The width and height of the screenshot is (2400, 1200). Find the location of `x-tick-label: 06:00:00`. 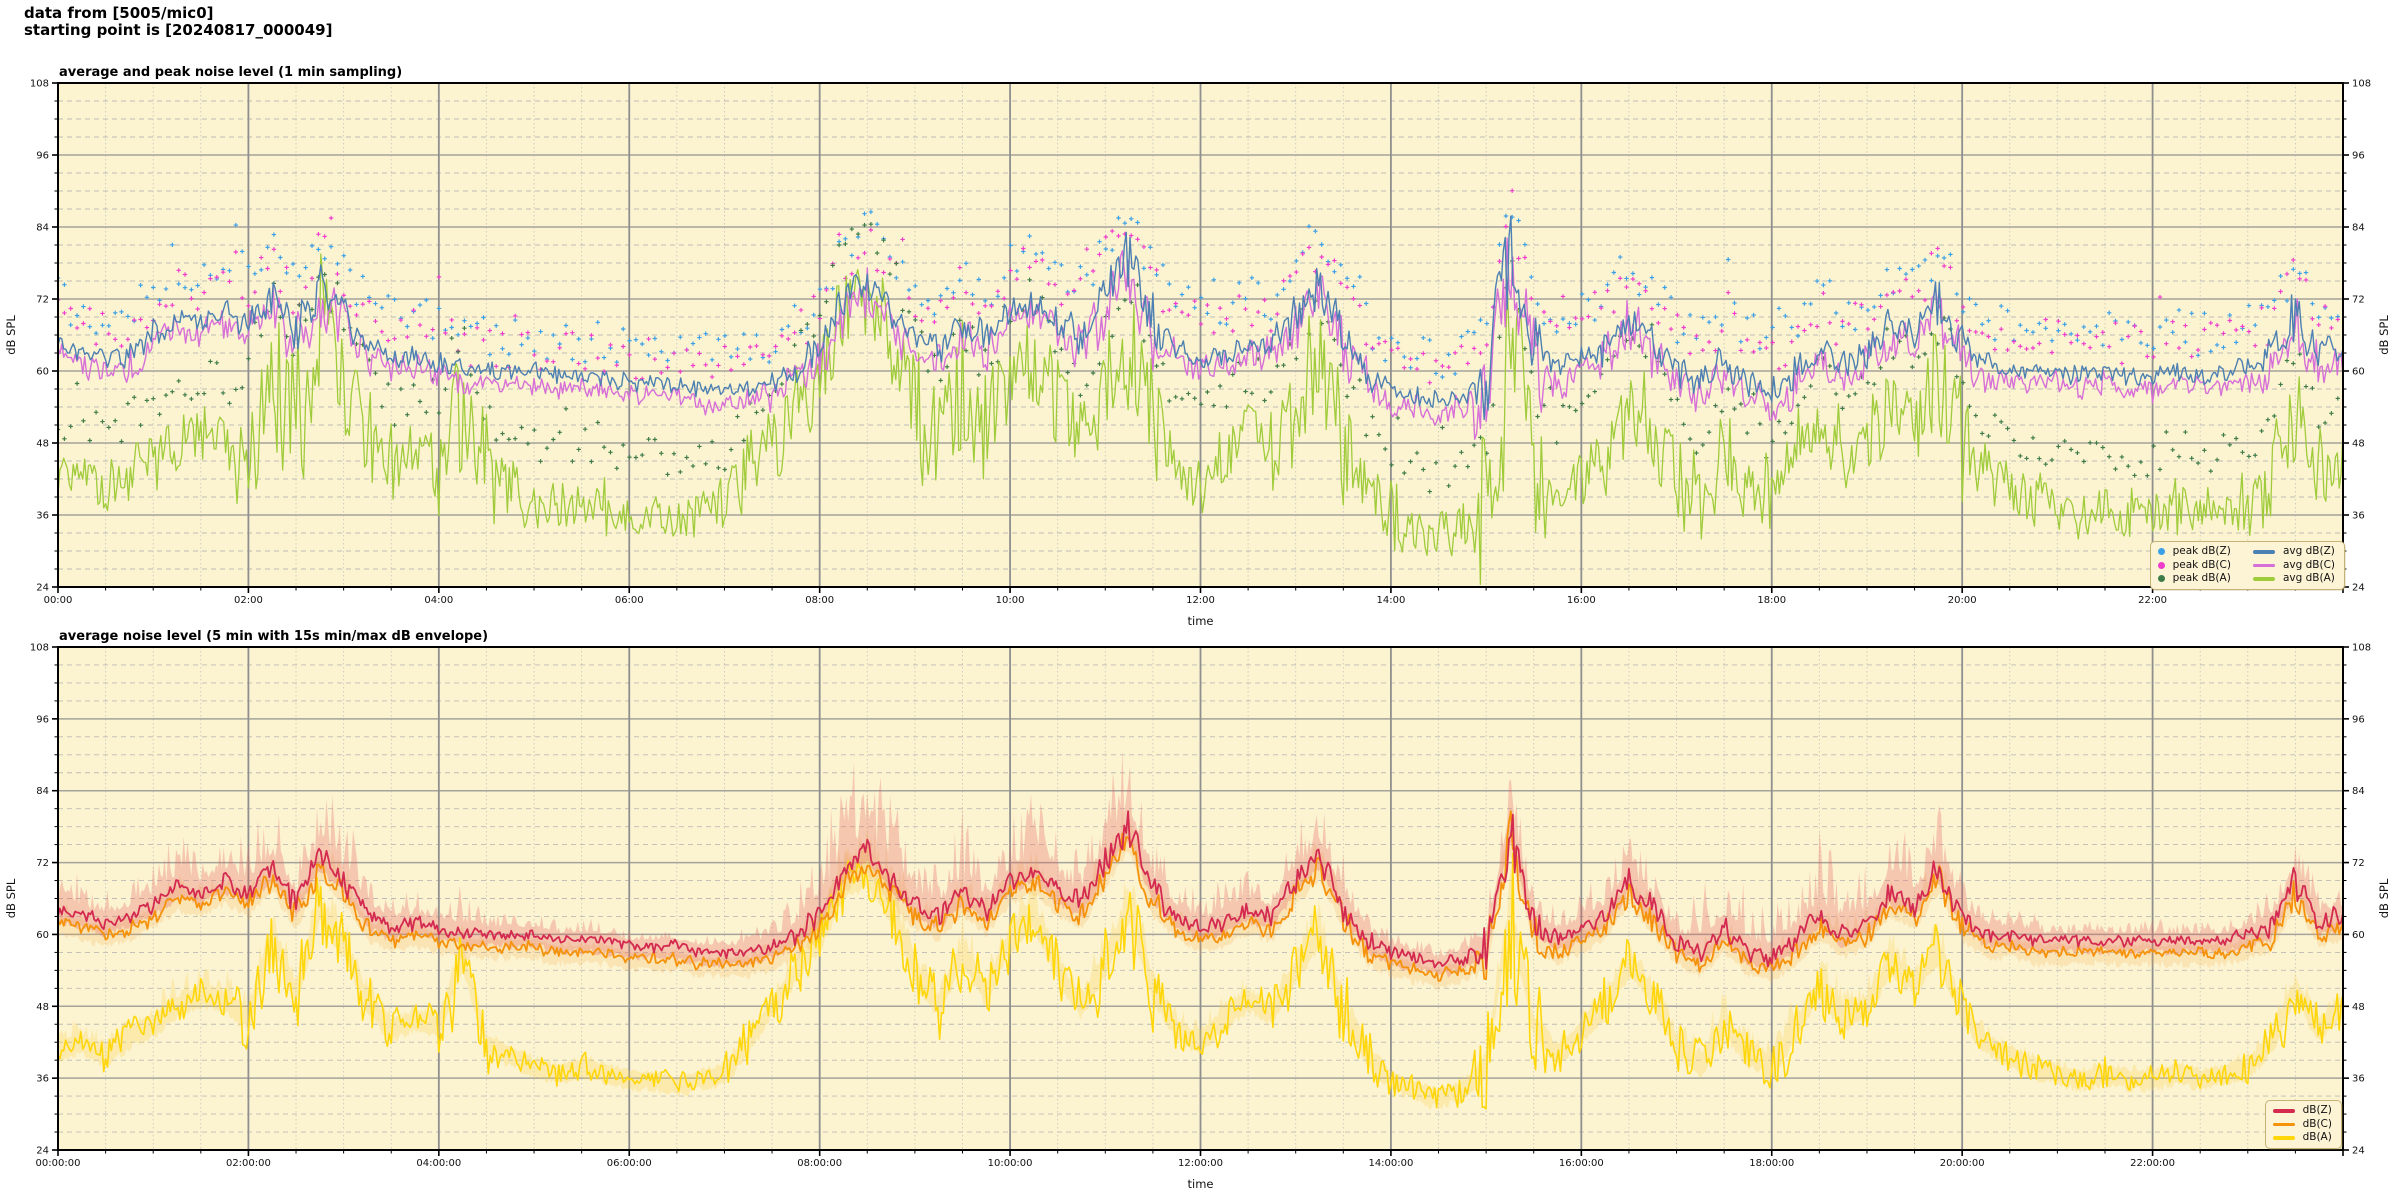

x-tick-label: 06:00:00 is located at coordinates (629, 1163).